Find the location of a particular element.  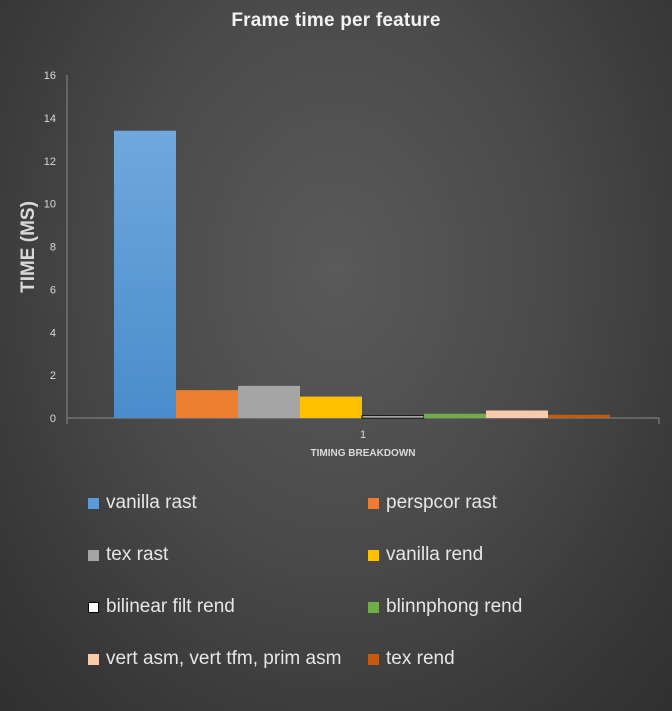

legend-item: tex rend is located at coordinates (411, 659).